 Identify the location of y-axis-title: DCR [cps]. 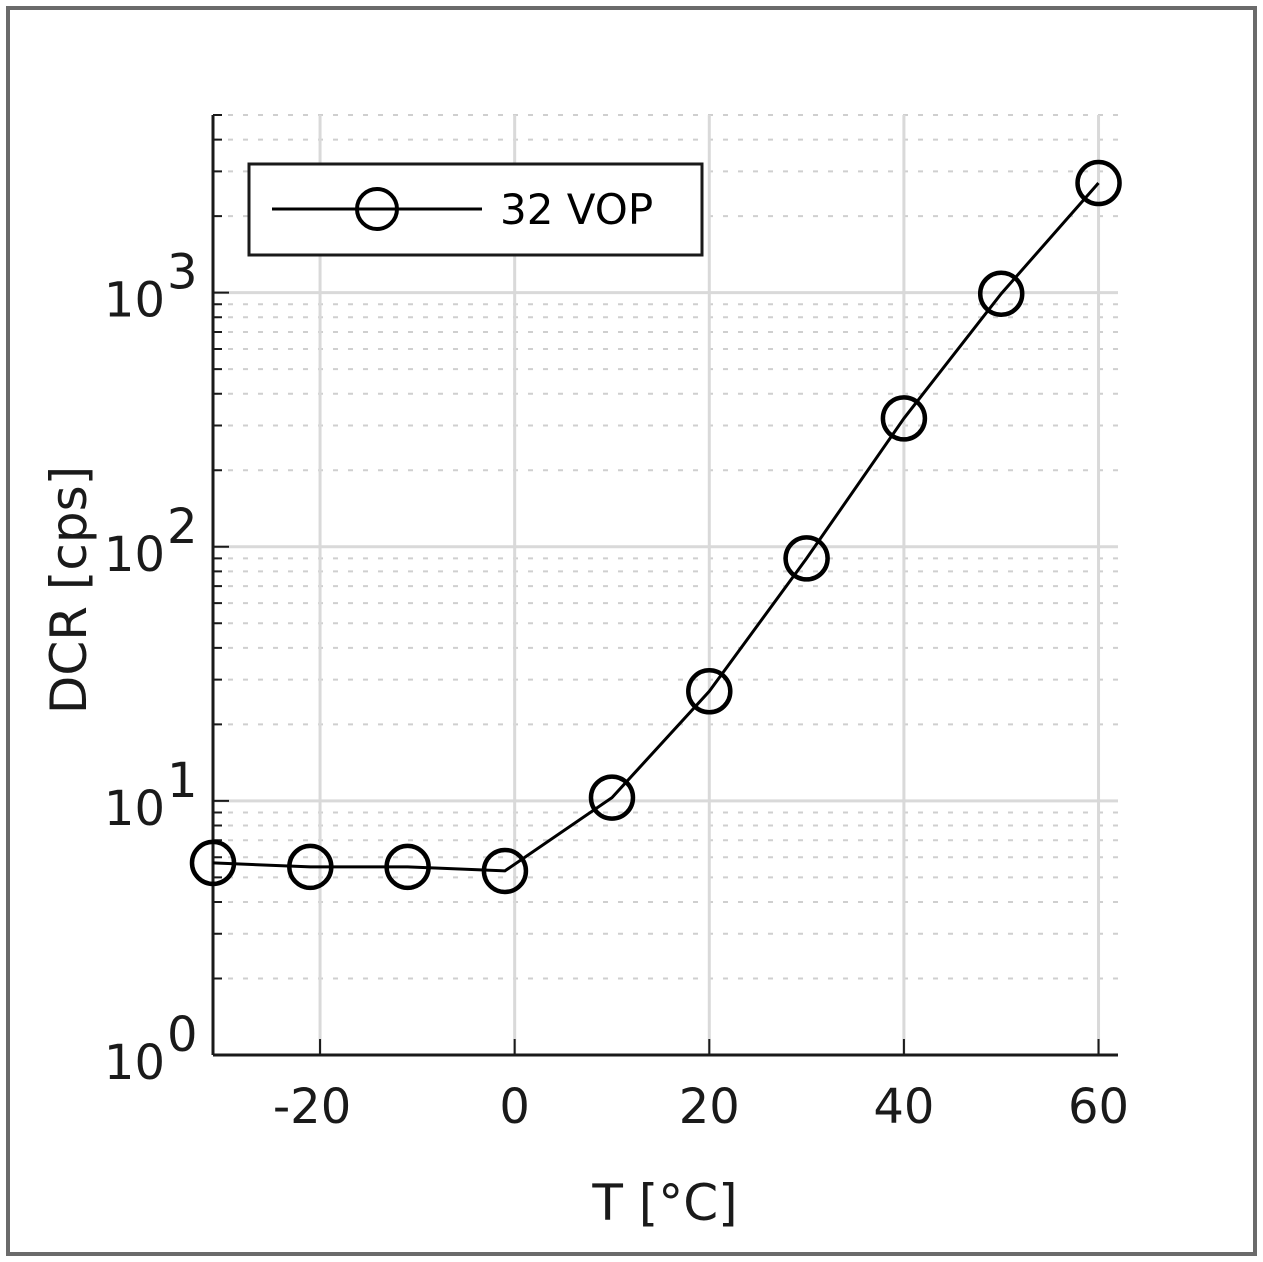
(69, 590).